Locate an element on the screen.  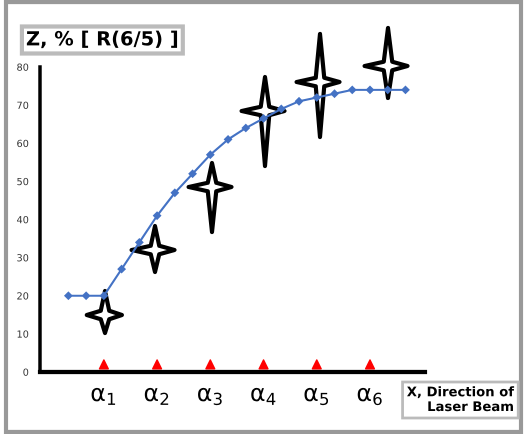
x-tick-label: α$_{2}$ is located at coordinates (156, 396).